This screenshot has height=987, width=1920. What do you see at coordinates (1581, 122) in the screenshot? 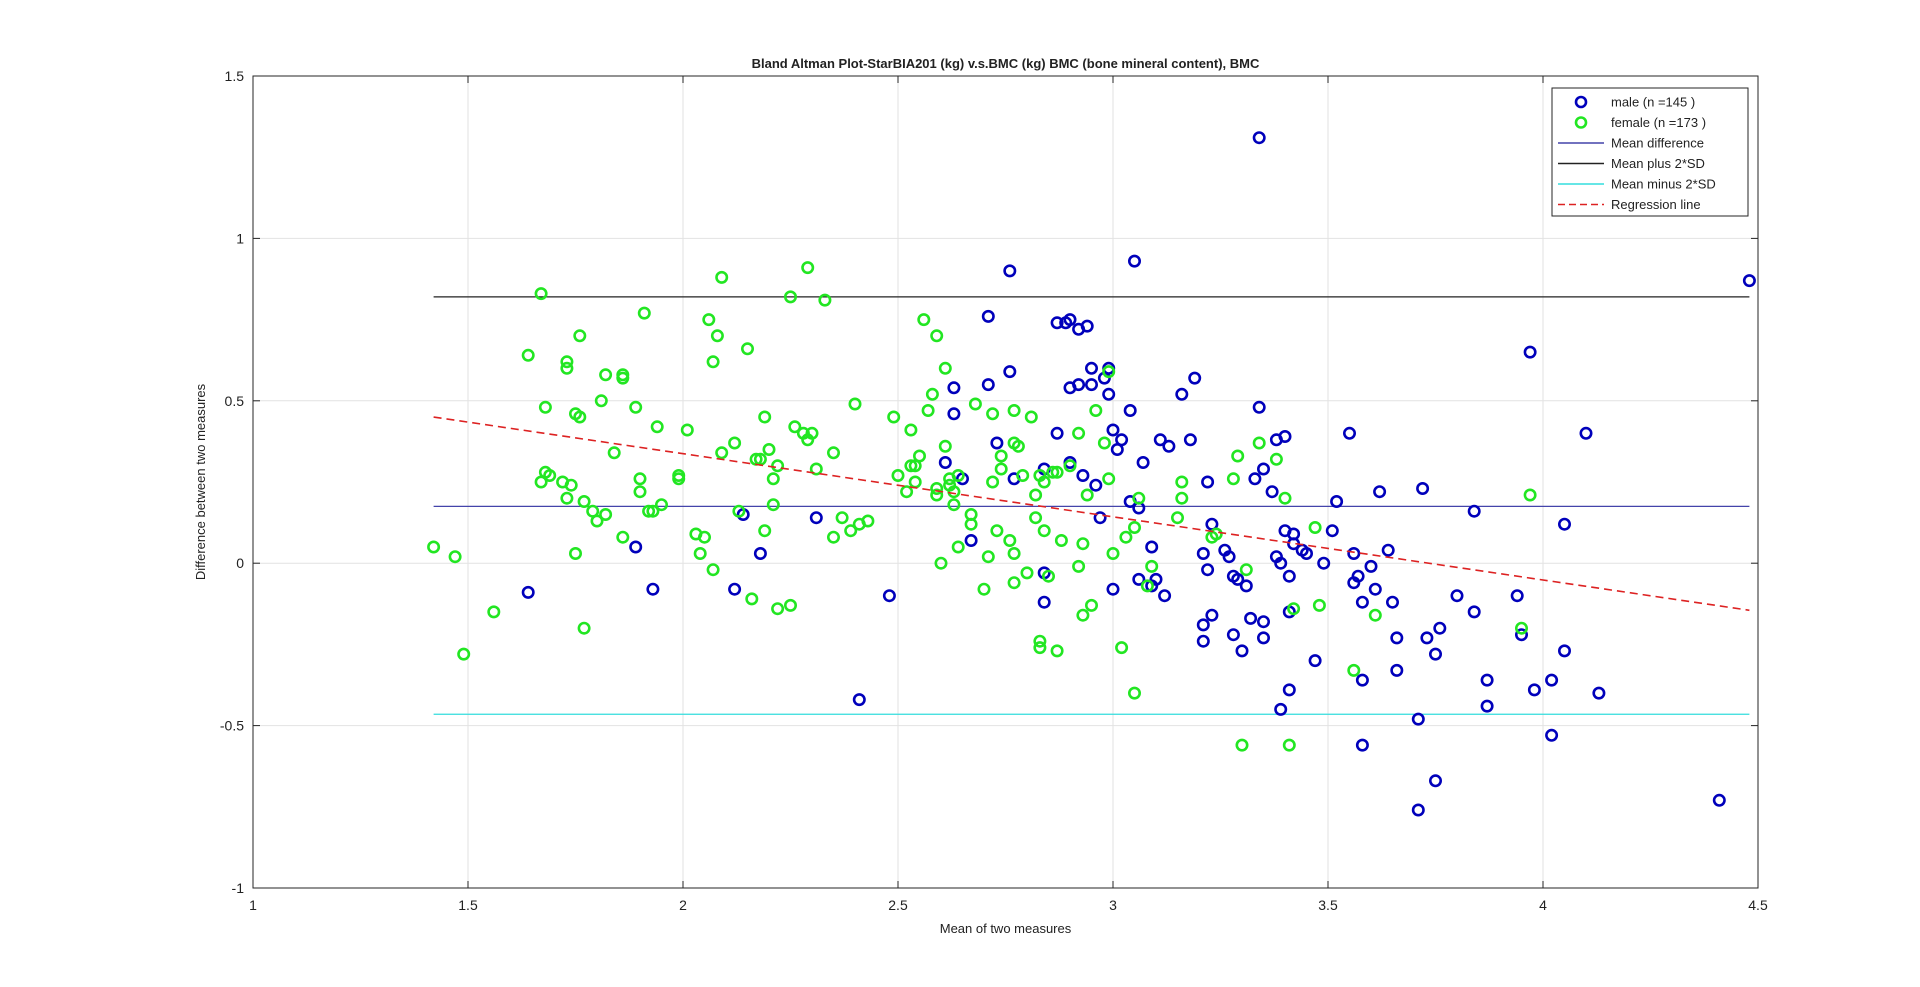
I see `legend-marker` at bounding box center [1581, 122].